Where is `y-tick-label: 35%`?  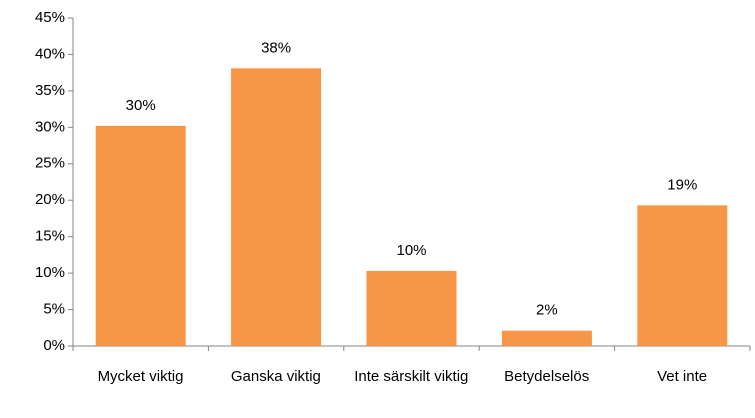 y-tick-label: 35% is located at coordinates (50, 90).